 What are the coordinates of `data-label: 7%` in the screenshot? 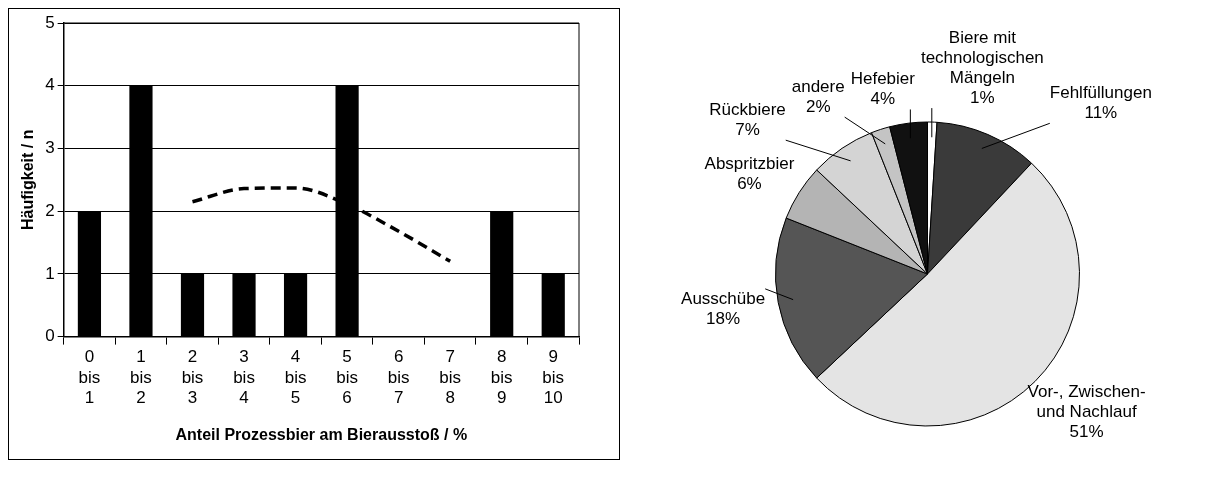 It's located at (747, 129).